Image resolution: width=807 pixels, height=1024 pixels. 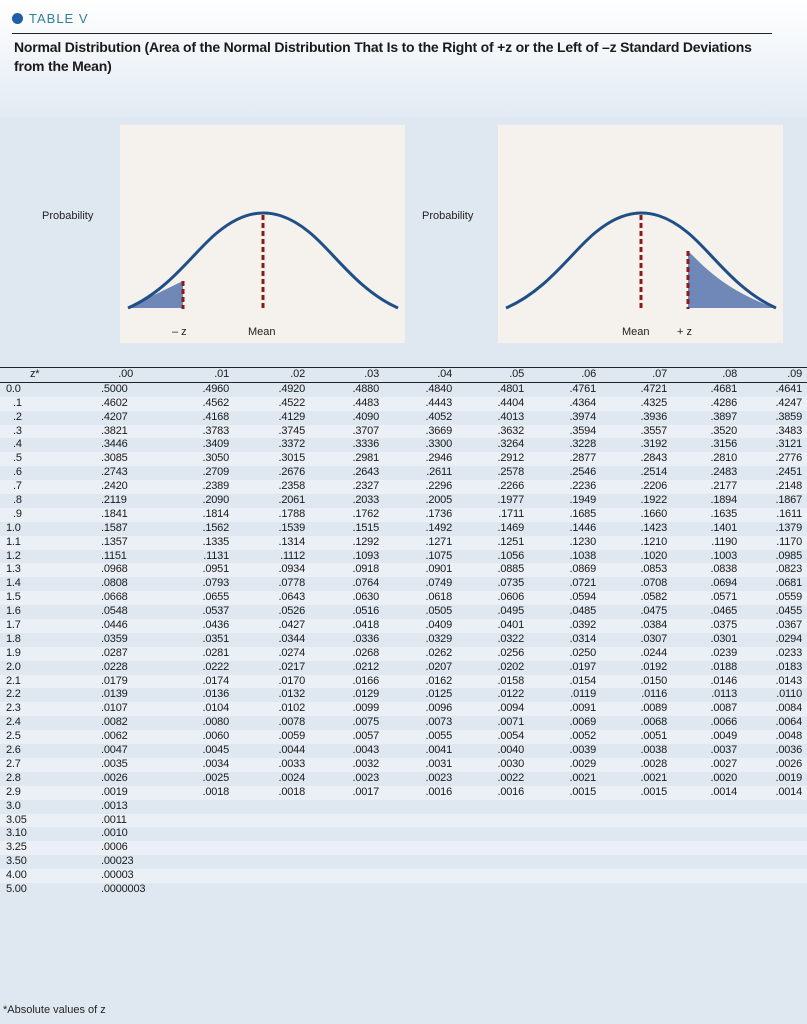 What do you see at coordinates (729, 374) in the screenshot?
I see `column-header: .08` at bounding box center [729, 374].